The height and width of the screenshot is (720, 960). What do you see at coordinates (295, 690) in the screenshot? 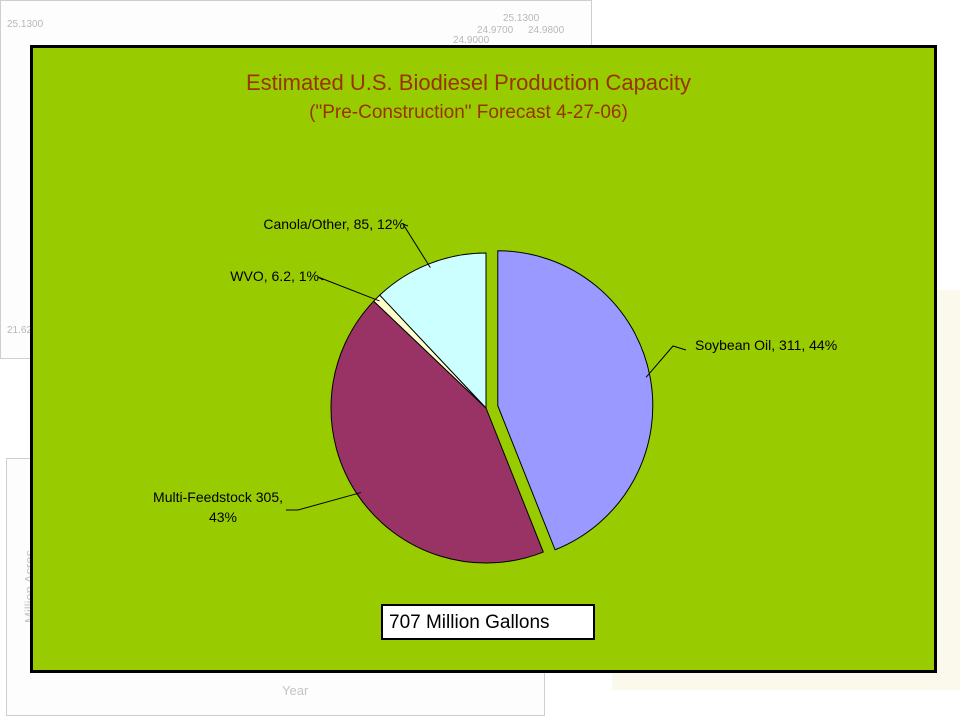
I see `bg-x-axis-label: Year` at bounding box center [295, 690].